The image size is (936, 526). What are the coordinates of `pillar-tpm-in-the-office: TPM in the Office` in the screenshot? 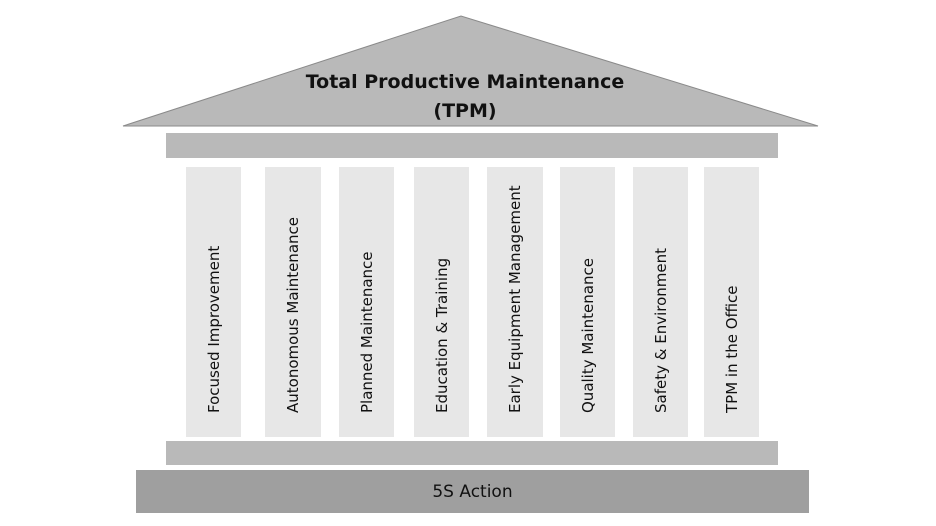 It's located at (731, 302).